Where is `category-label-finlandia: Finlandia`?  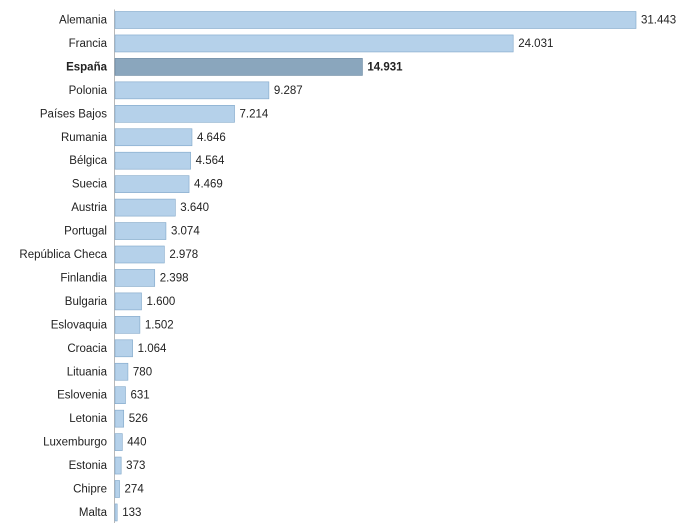 category-label-finlandia: Finlandia is located at coordinates (83, 278).